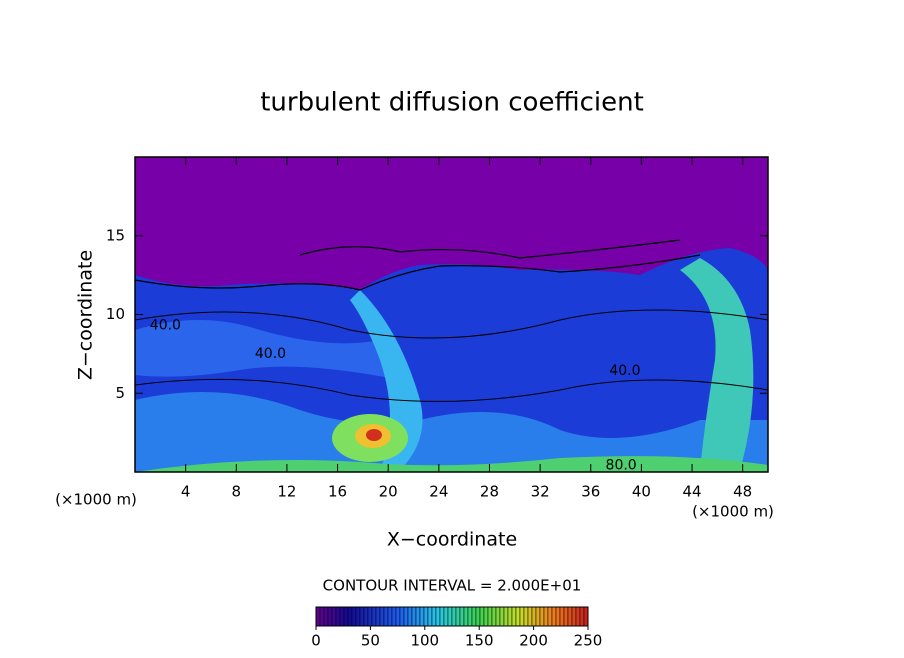 This screenshot has height=658, width=904. What do you see at coordinates (388, 492) in the screenshot?
I see `x-tick-label: 20` at bounding box center [388, 492].